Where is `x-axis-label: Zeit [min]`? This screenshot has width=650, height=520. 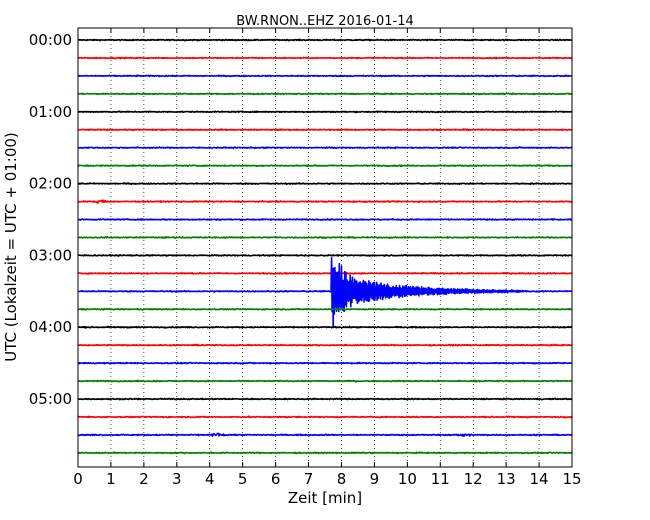
x-axis-label: Zeit [min] is located at coordinates (325, 498).